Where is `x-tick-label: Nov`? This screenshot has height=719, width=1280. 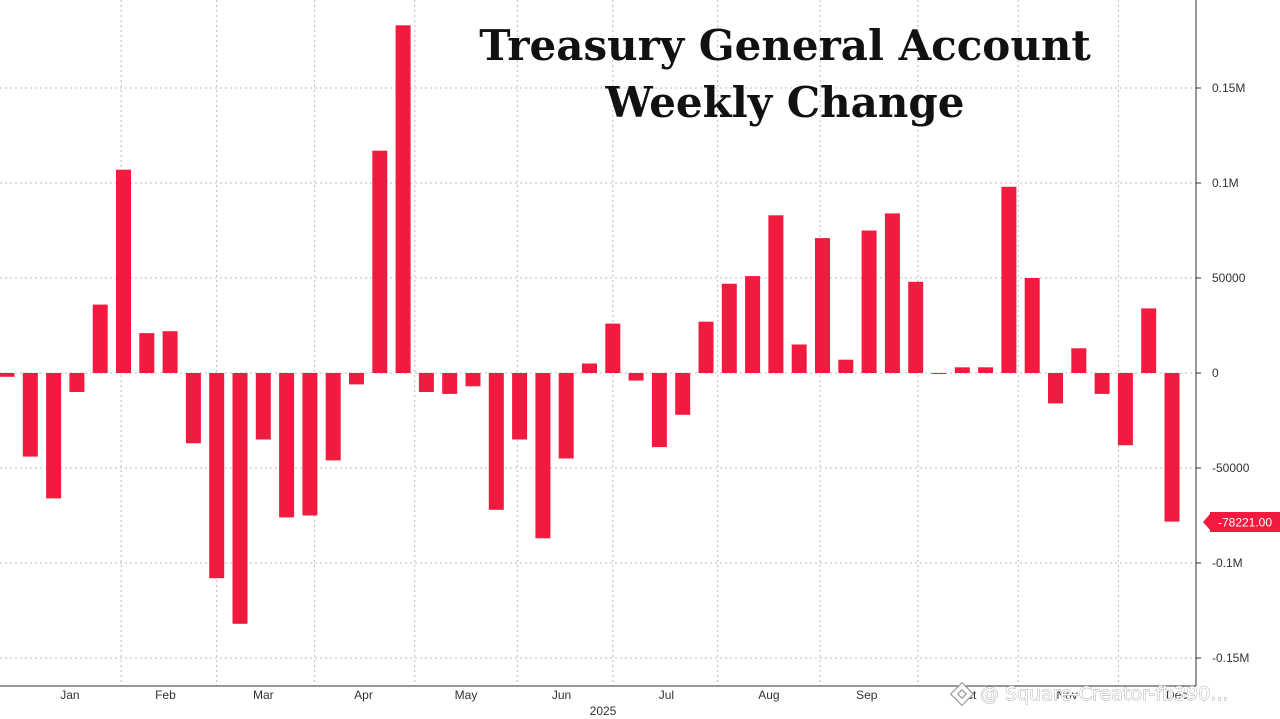 x-tick-label: Nov is located at coordinates (1066, 695).